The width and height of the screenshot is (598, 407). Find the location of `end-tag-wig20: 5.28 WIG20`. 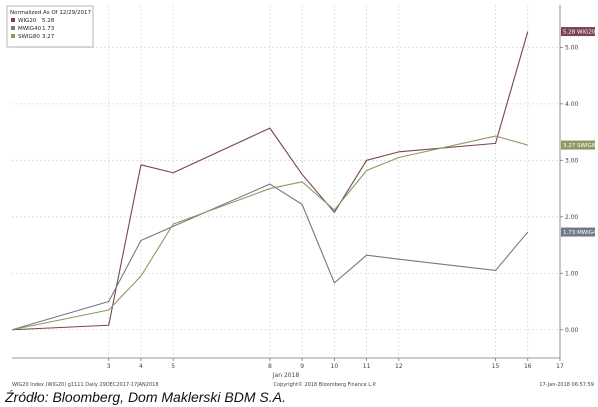

end-tag-wig20: 5.28 WIG20 is located at coordinates (578, 32).